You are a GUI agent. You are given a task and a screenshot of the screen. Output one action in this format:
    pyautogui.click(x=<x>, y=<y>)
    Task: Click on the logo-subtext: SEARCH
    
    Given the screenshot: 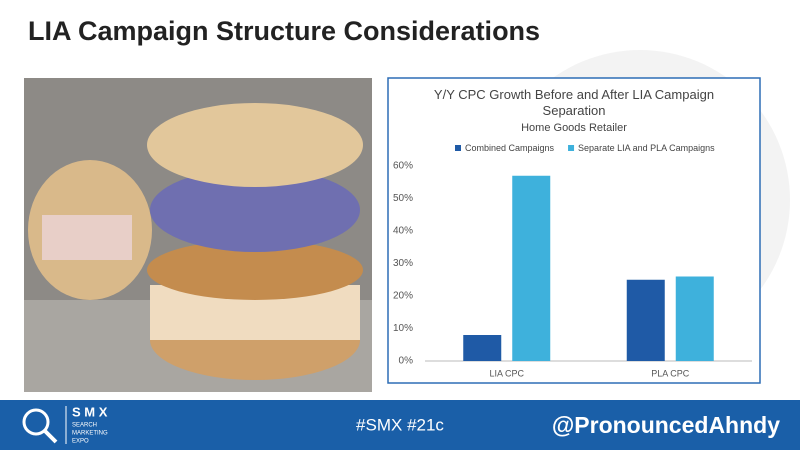 What is the action you would take?
    pyautogui.click(x=84, y=426)
    